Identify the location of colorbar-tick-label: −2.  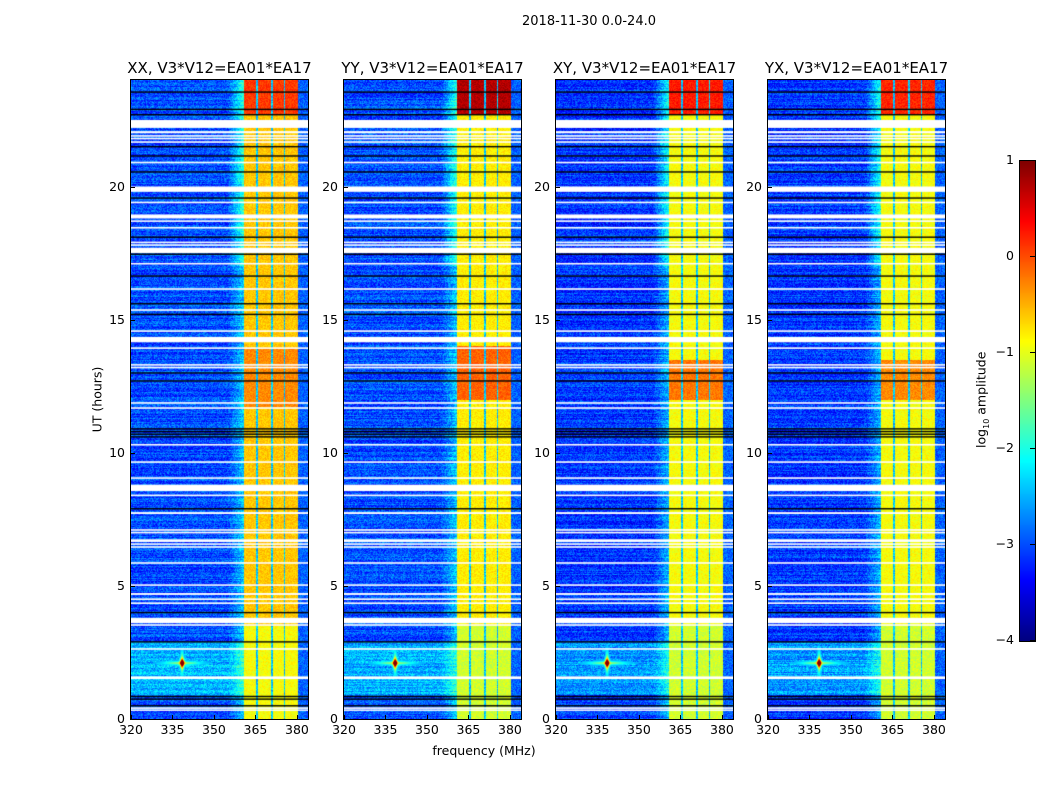
(1004, 447).